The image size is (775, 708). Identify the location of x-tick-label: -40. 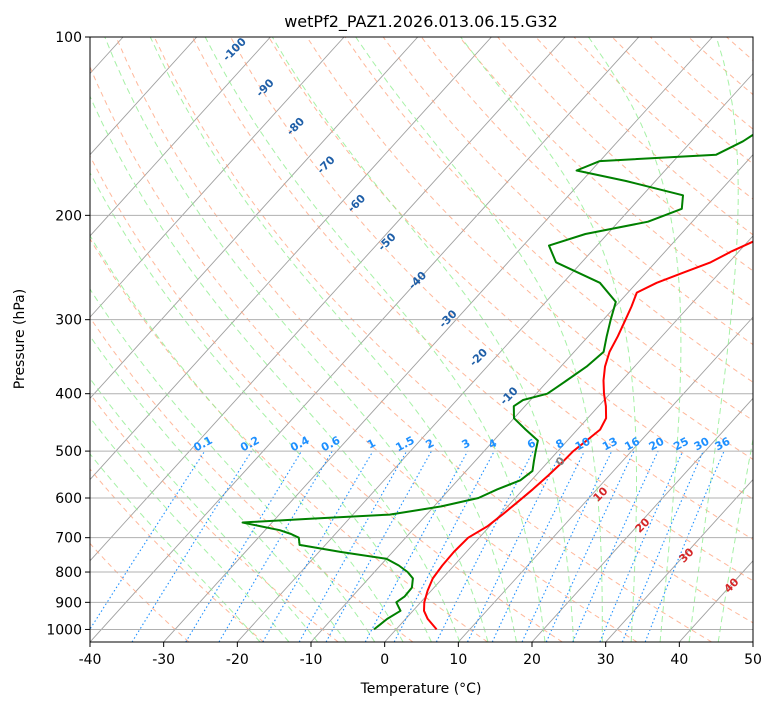
(90, 660).